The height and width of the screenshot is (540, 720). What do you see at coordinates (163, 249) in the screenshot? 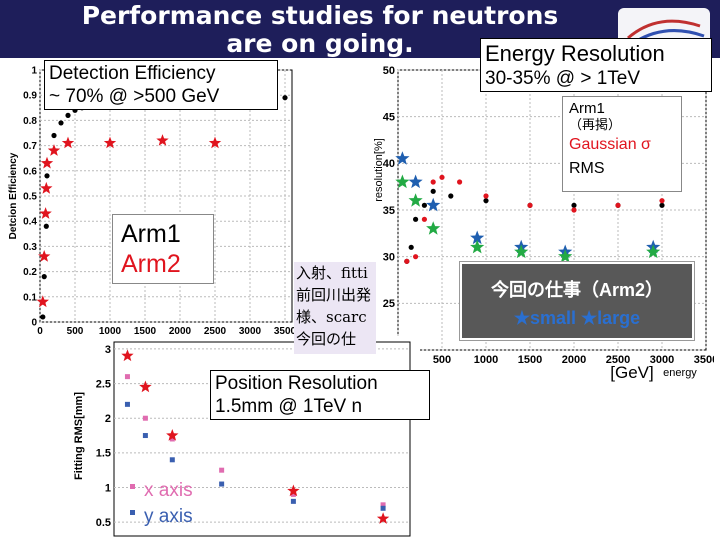
I see `arm-label-box: Arm1 Arm2` at bounding box center [163, 249].